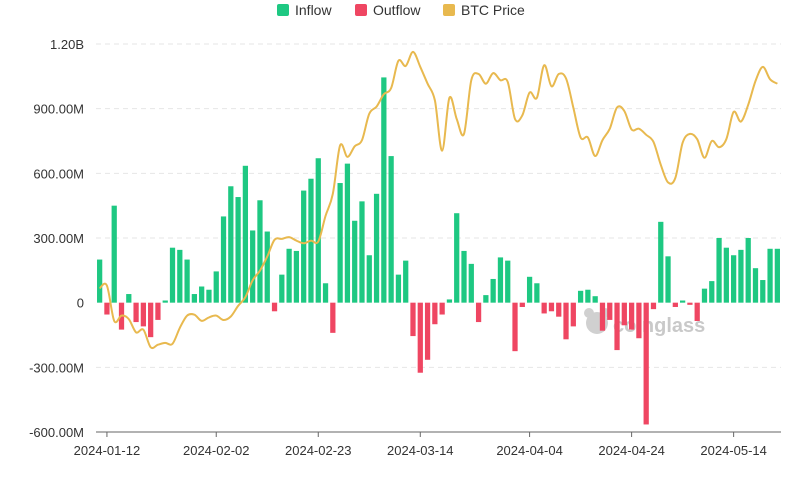 Image resolution: width=810 pixels, height=489 pixels. What do you see at coordinates (631, 450) in the screenshot?
I see `x-tick-label: 2024-04-24` at bounding box center [631, 450].